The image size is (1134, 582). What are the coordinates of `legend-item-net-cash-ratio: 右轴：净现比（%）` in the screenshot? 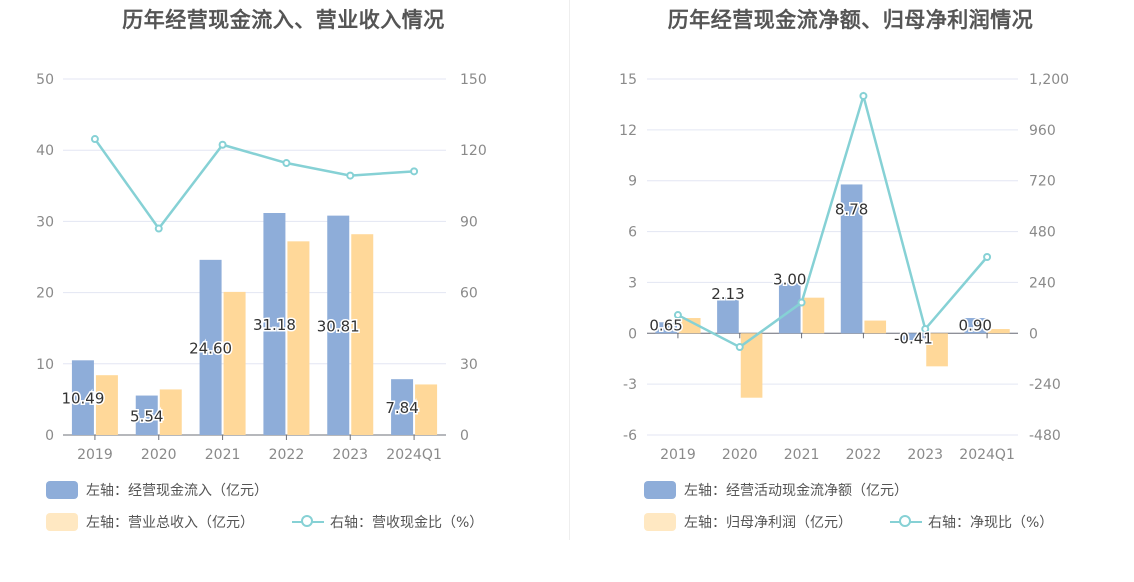 It's located at (971, 522).